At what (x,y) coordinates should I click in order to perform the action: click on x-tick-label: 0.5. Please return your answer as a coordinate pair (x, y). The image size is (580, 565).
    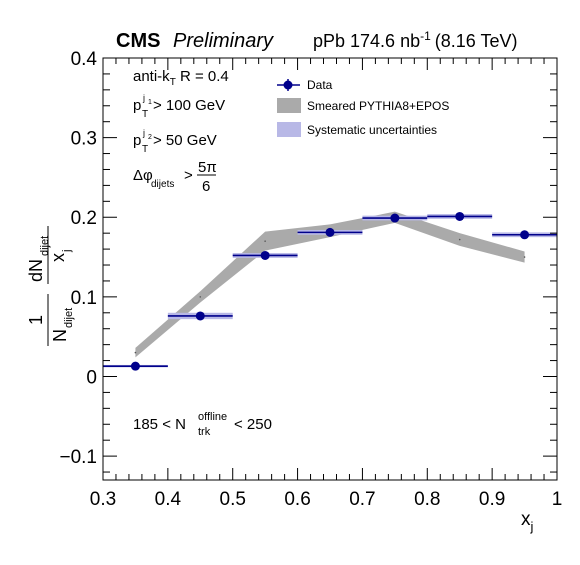
    Looking at the image, I should click on (233, 499).